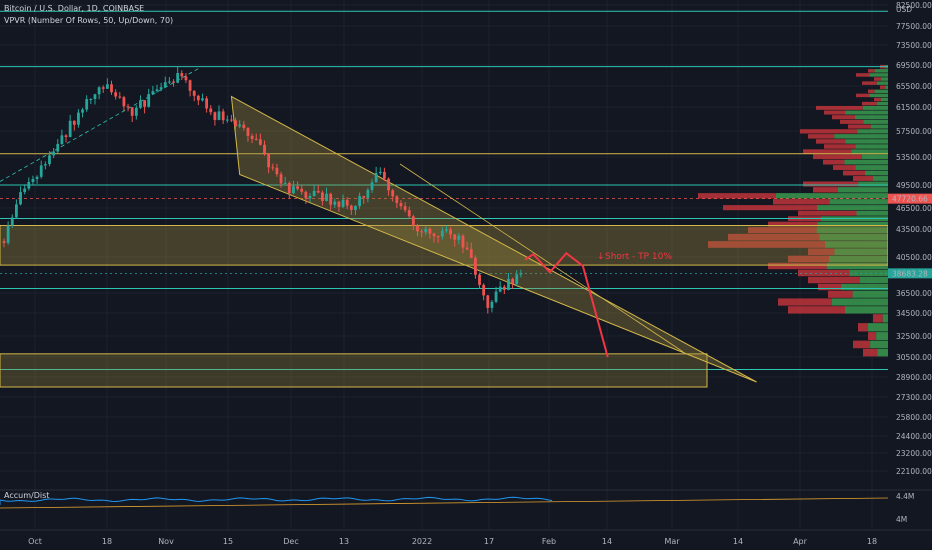 The image size is (932, 550). I want to click on price-tick: 32500.00, so click(914, 336).